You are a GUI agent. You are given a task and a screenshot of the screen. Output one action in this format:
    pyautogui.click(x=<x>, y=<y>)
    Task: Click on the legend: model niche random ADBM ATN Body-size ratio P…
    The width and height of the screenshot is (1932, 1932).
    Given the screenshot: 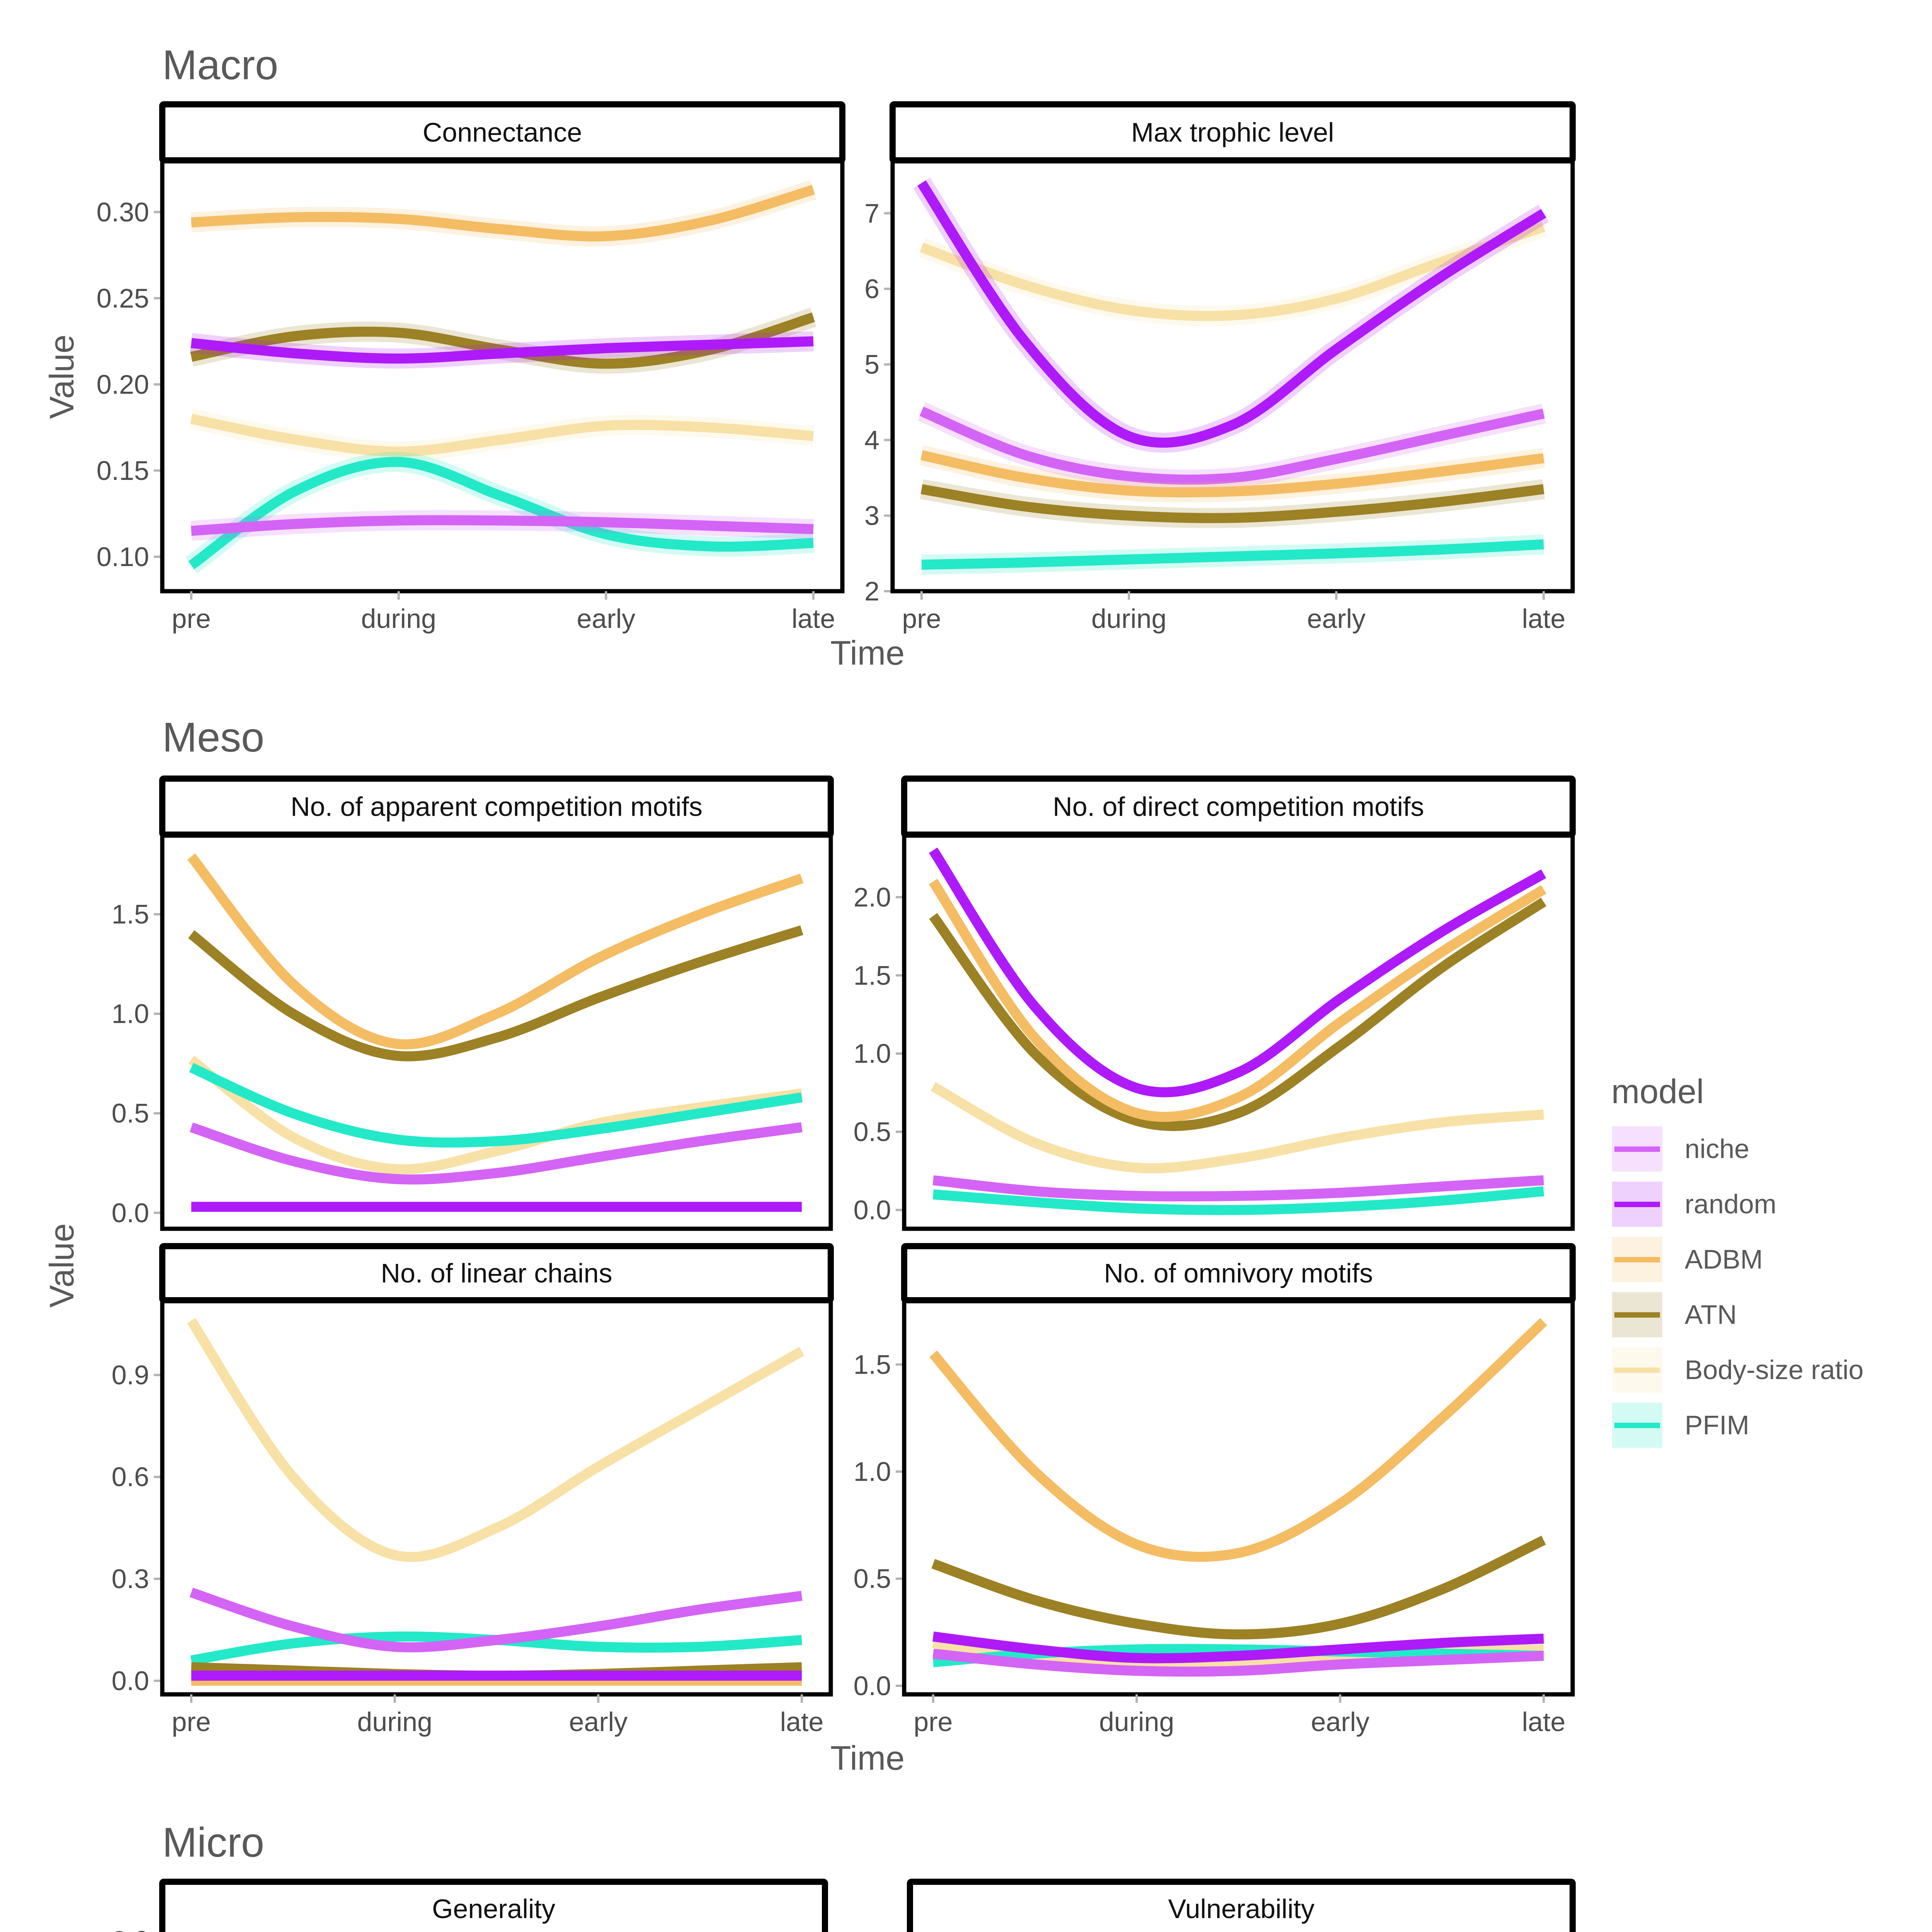 What is the action you would take?
    pyautogui.click(x=1738, y=1260)
    